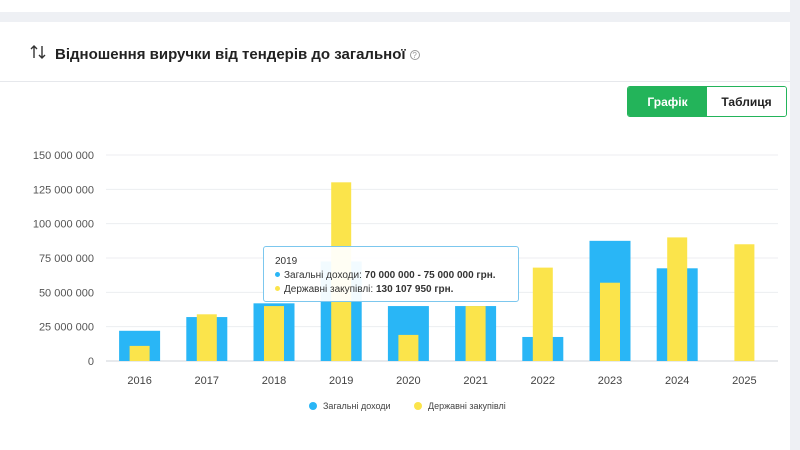 The image size is (800, 450). Describe the element at coordinates (414, 55) in the screenshot. I see `question-circle-icon: ?` at that location.